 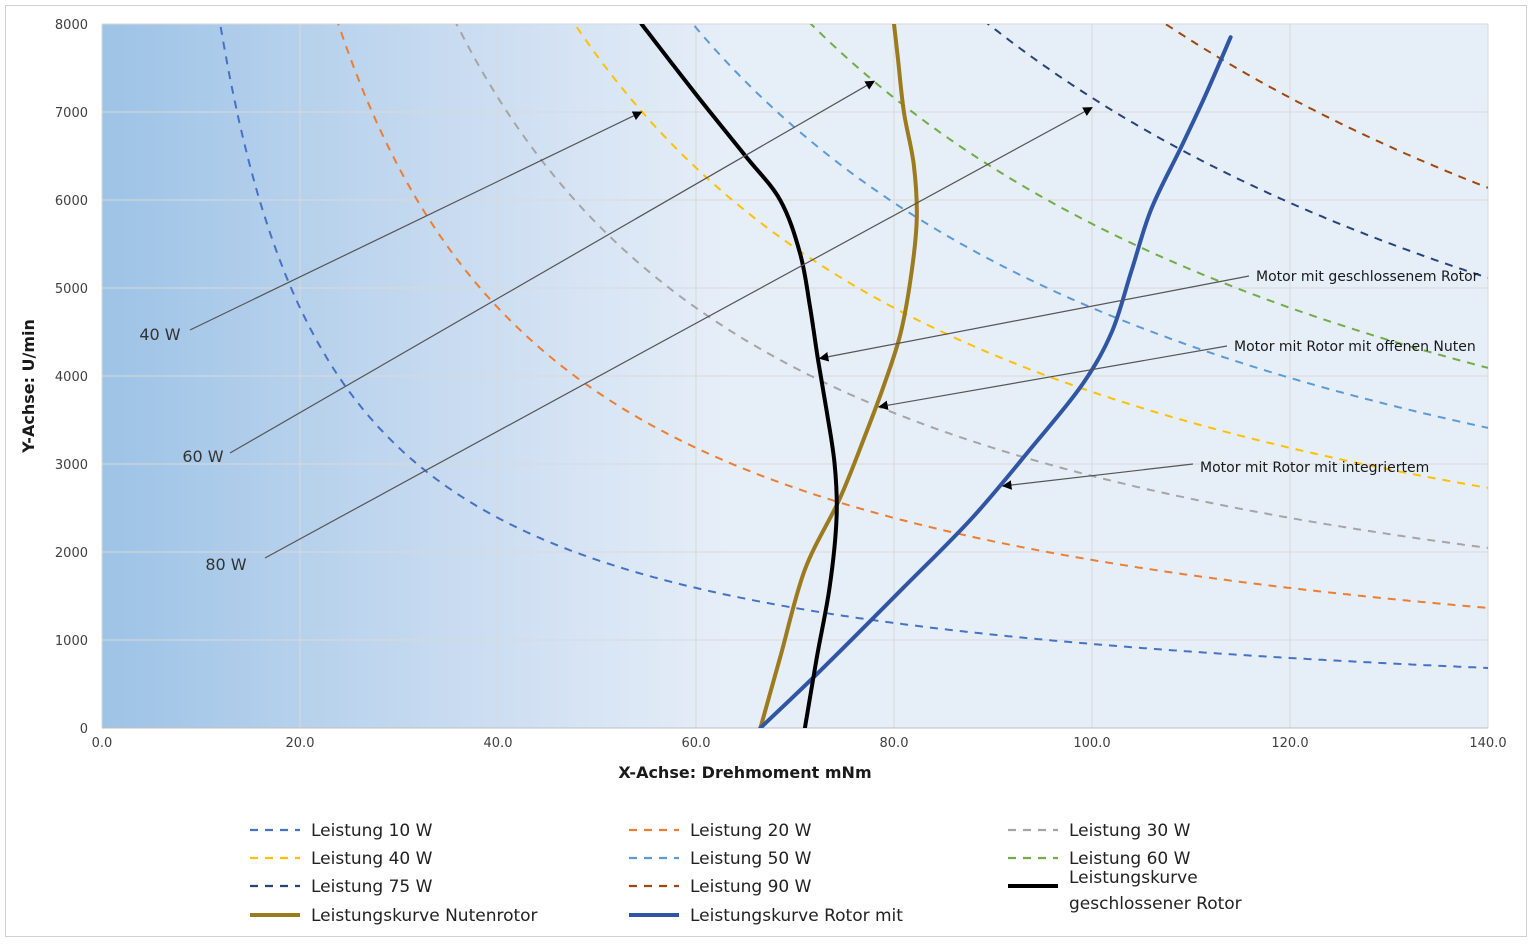 What do you see at coordinates (71, 641) in the screenshot?
I see `y-tick-label: 1000` at bounding box center [71, 641].